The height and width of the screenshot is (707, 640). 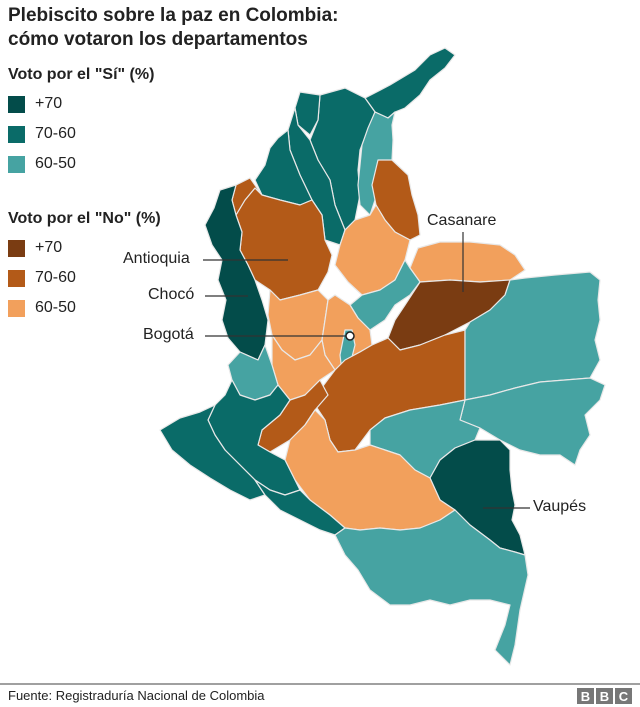 What do you see at coordinates (84, 218) in the screenshot?
I see `legend-no-heading: Voto por el "No" (%)` at bounding box center [84, 218].